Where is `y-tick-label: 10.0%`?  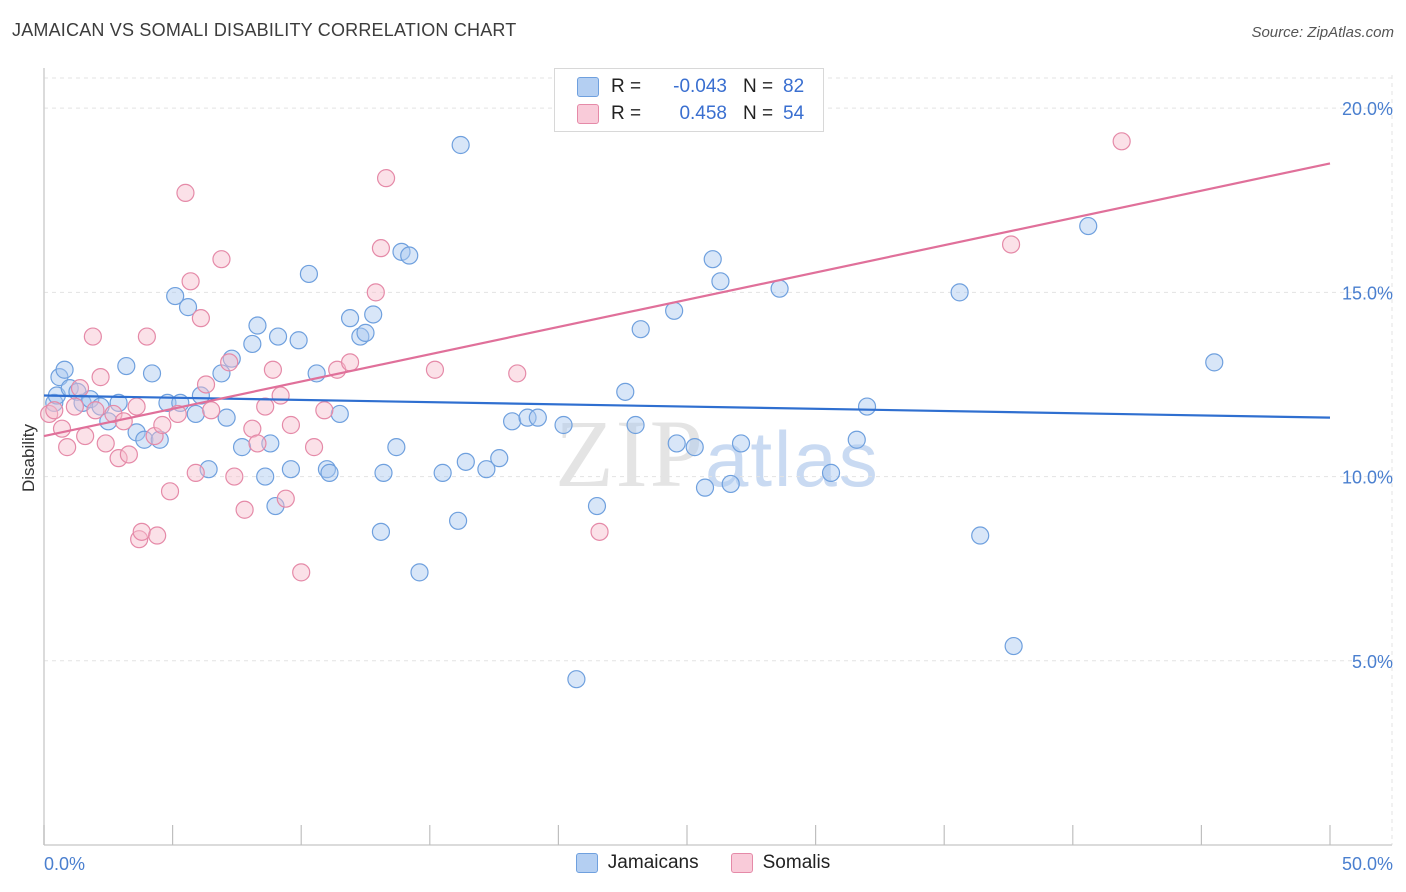 y-tick-label: 10.0% is located at coordinates (1367, 478).